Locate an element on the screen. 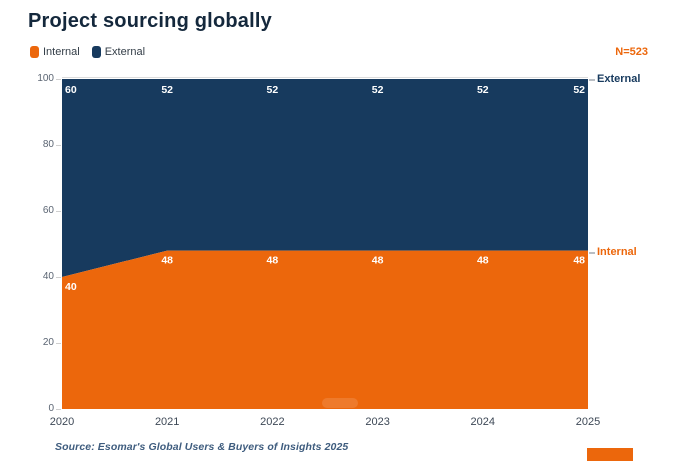 Image resolution: width=697 pixels, height=461 pixels. legend: Internal External is located at coordinates (87, 52).